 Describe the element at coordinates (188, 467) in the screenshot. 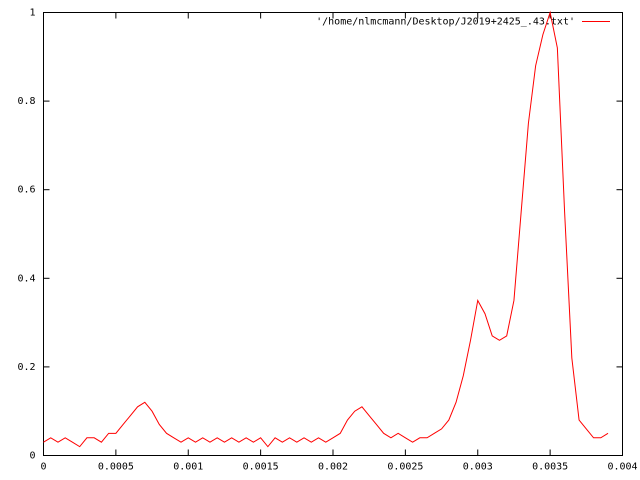

I see `x-tick-label: 0.001` at that location.